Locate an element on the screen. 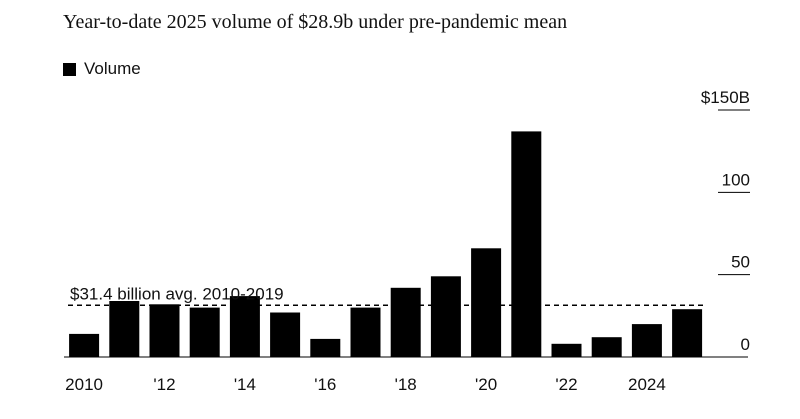 This screenshot has height=419, width=800. x-tick-label-2024: 2024 is located at coordinates (647, 384).